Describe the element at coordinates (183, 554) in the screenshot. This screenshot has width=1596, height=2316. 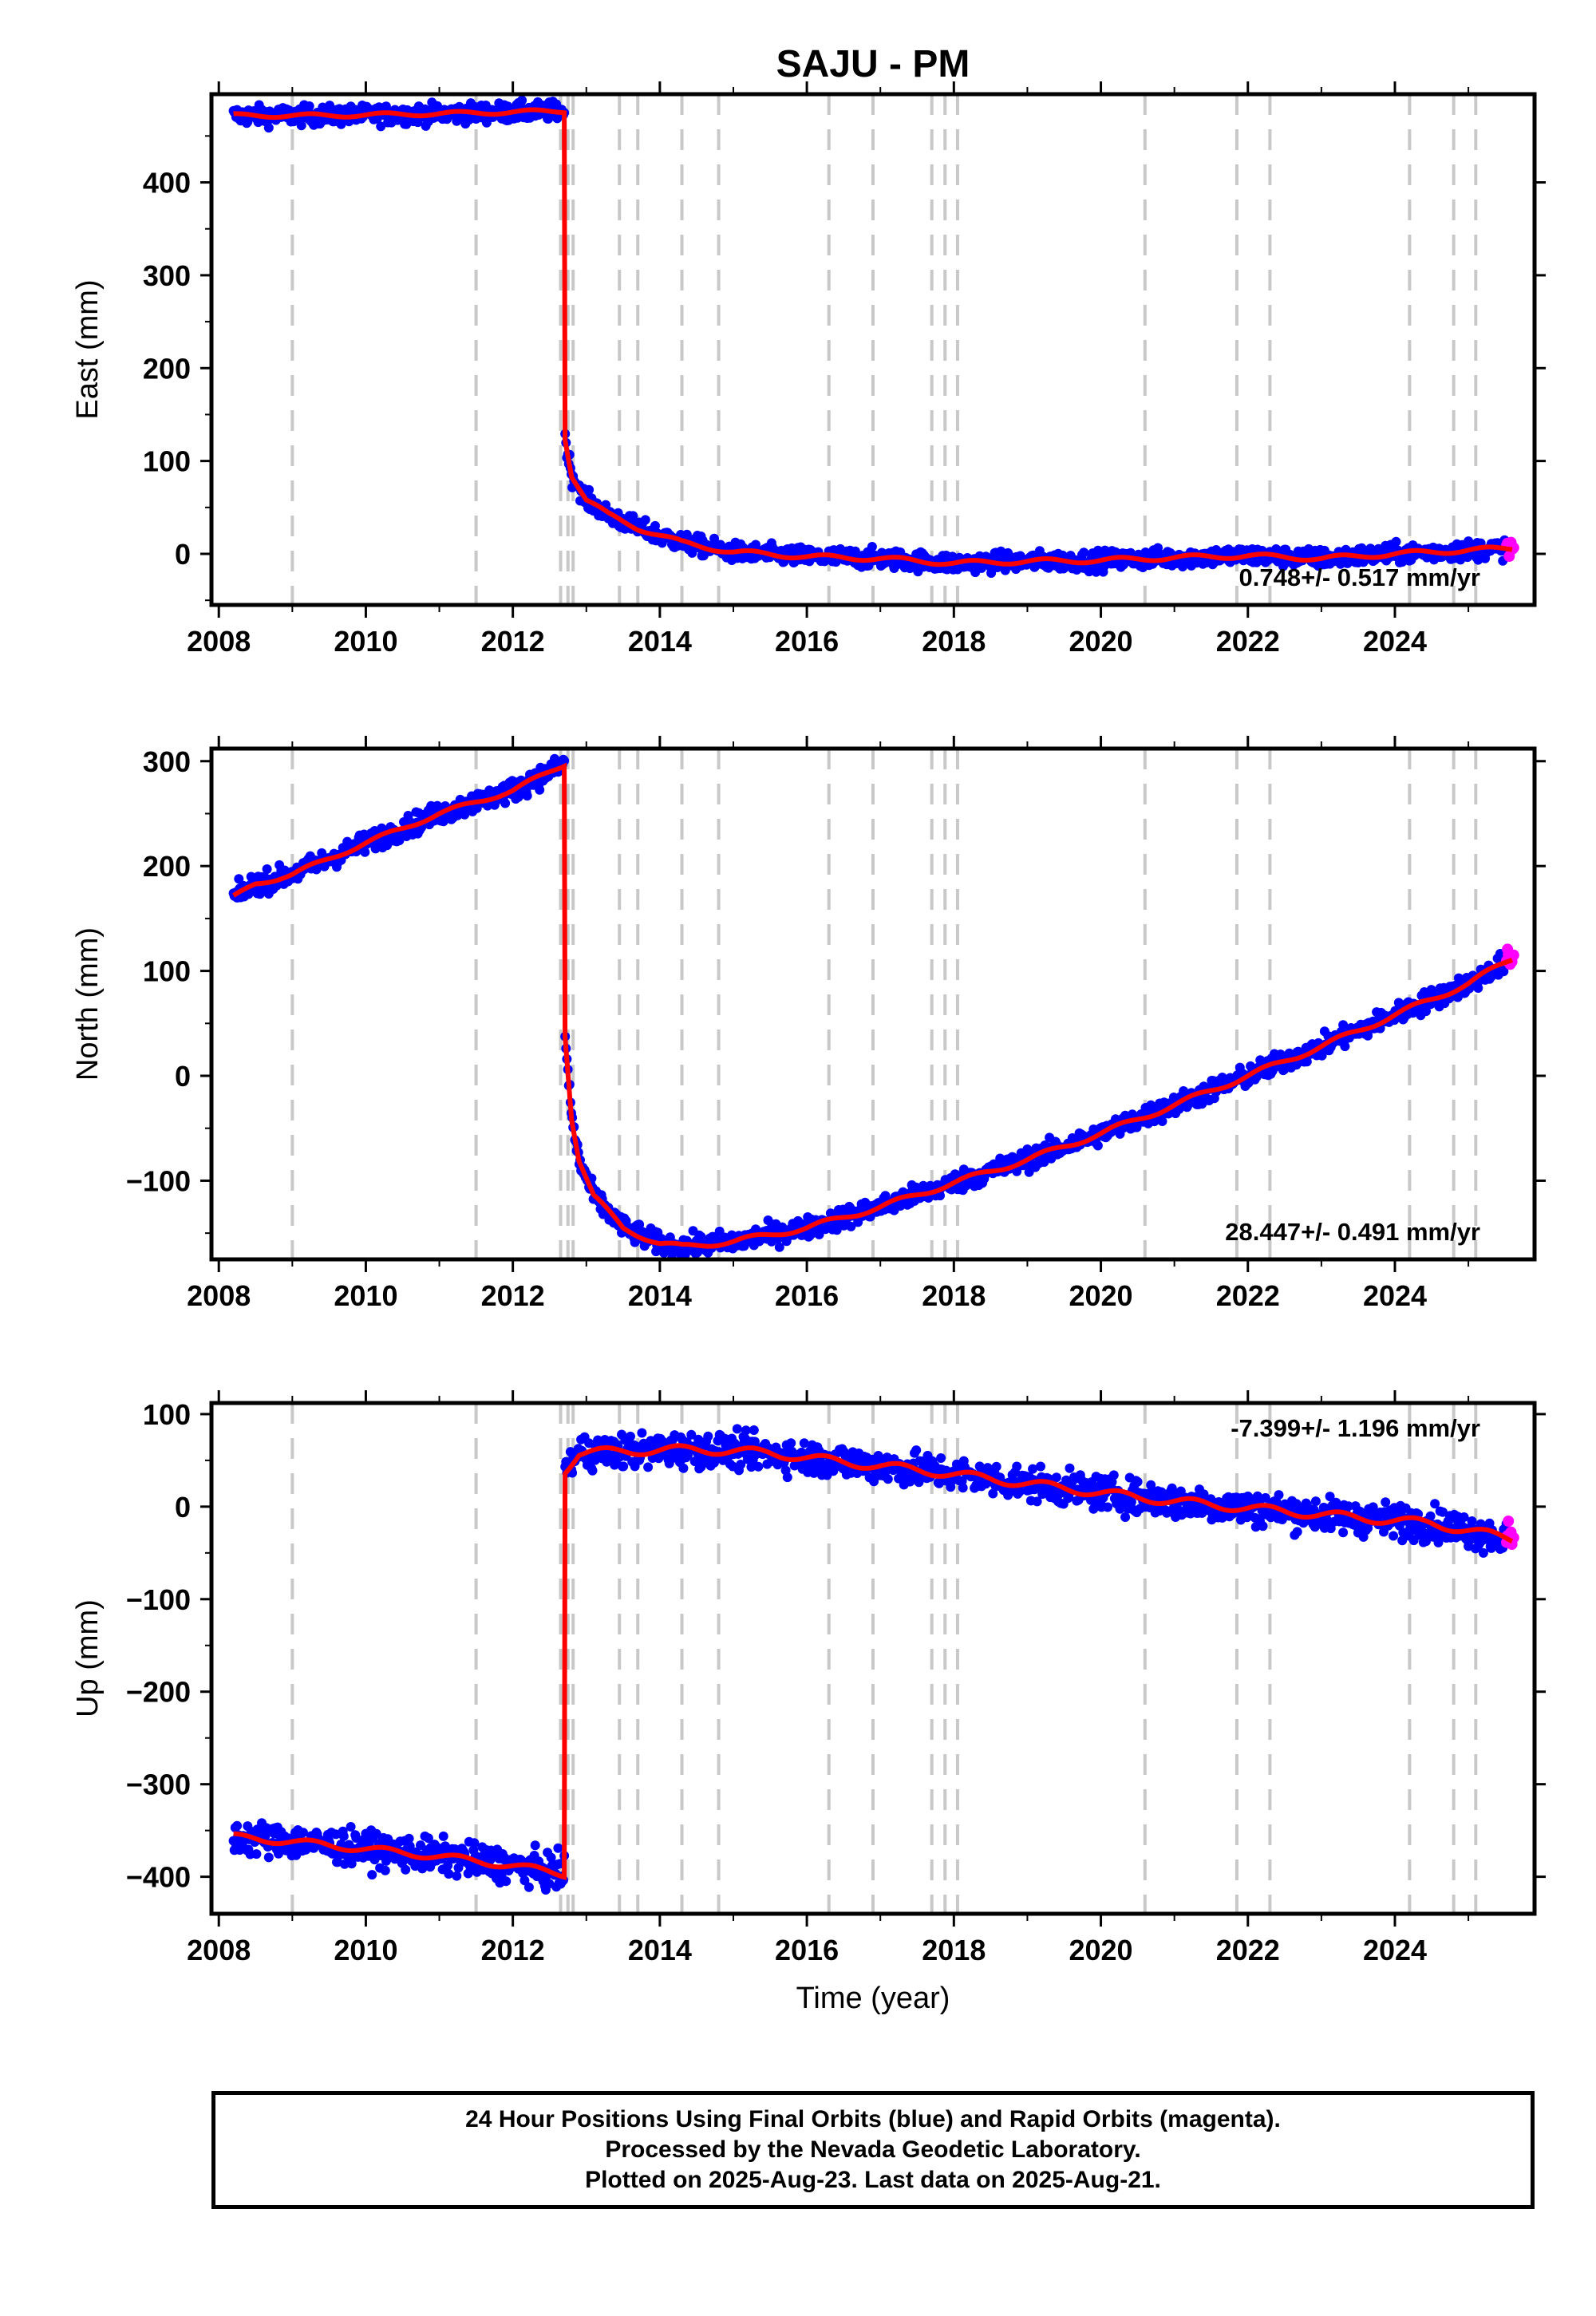
I see `y-tick-label: 0` at that location.